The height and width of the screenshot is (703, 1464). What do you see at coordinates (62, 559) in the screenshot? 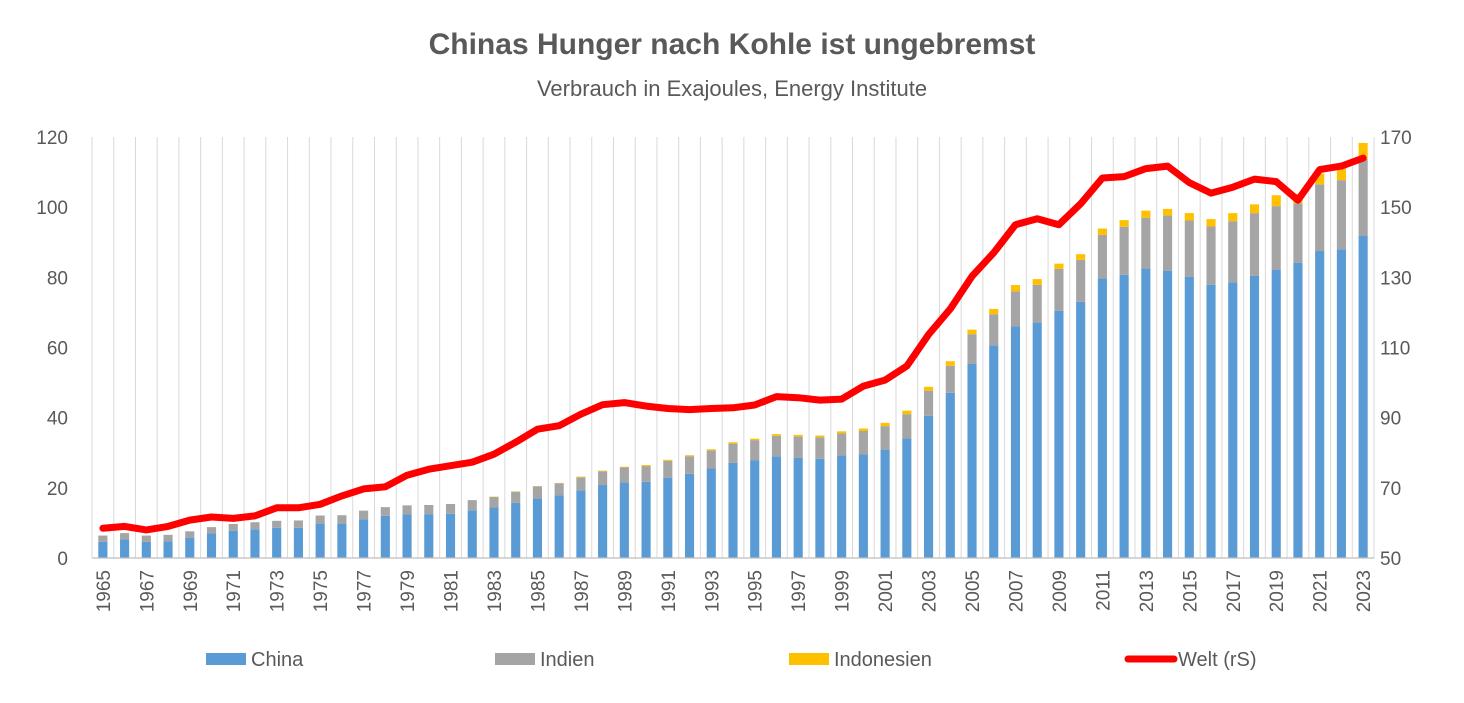
I see `y-left-tick-label: 0` at bounding box center [62, 559].